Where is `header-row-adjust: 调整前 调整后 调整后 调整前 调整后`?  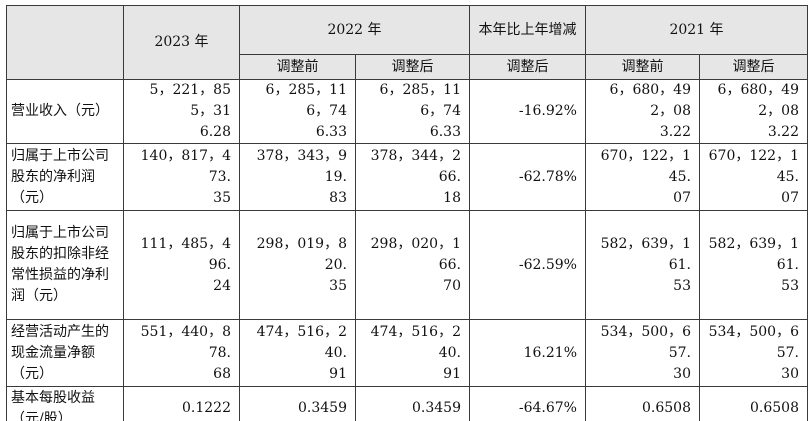
header-row-adjust: 调整前 调整后 调整后 调整前 调整后 is located at coordinates (407, 67).